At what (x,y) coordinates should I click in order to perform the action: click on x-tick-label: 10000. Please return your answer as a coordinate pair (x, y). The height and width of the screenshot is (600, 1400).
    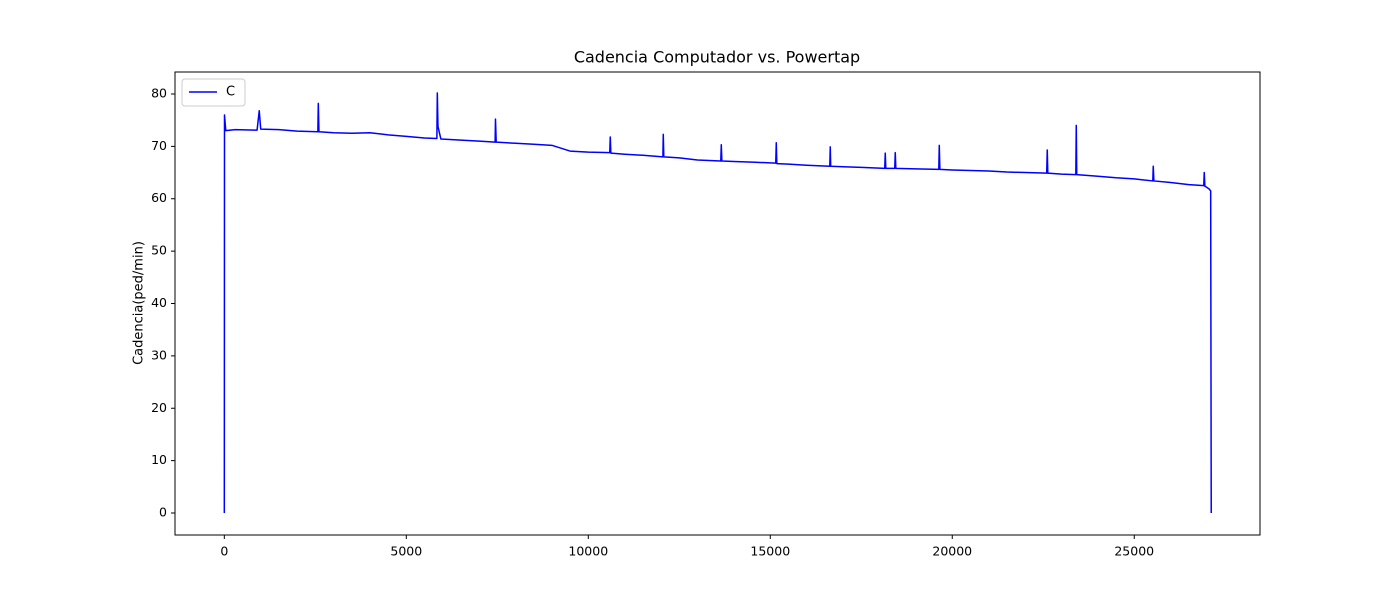
    Looking at the image, I should click on (588, 551).